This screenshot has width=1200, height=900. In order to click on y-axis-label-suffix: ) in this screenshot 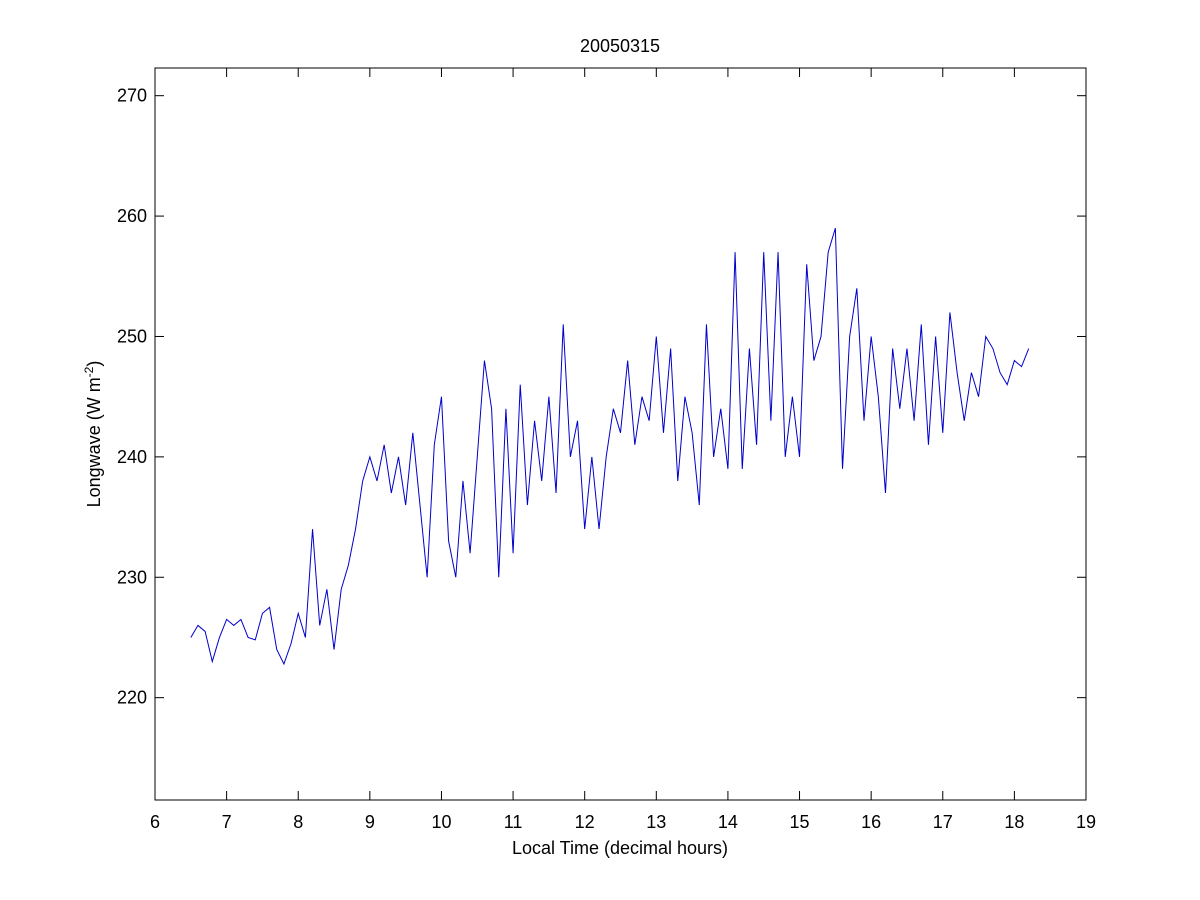, I will do `click(94, 364)`.